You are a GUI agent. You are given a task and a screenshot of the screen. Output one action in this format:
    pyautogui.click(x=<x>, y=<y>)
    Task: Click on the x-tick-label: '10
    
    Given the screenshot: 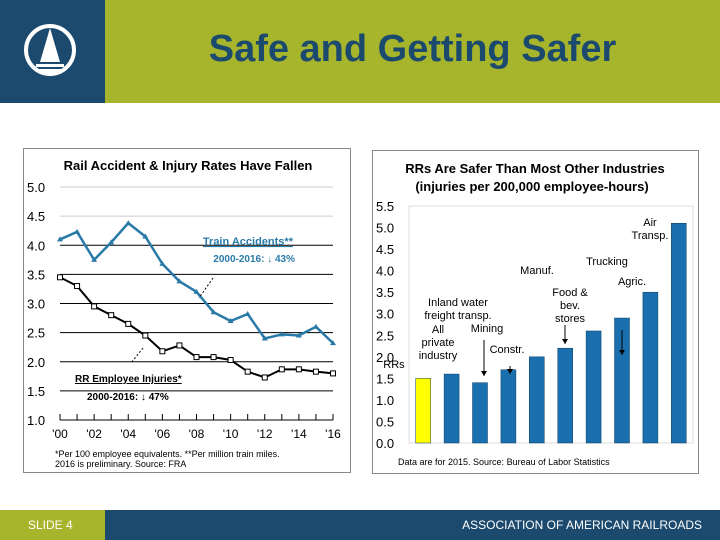 What is the action you would take?
    pyautogui.click(x=231, y=434)
    